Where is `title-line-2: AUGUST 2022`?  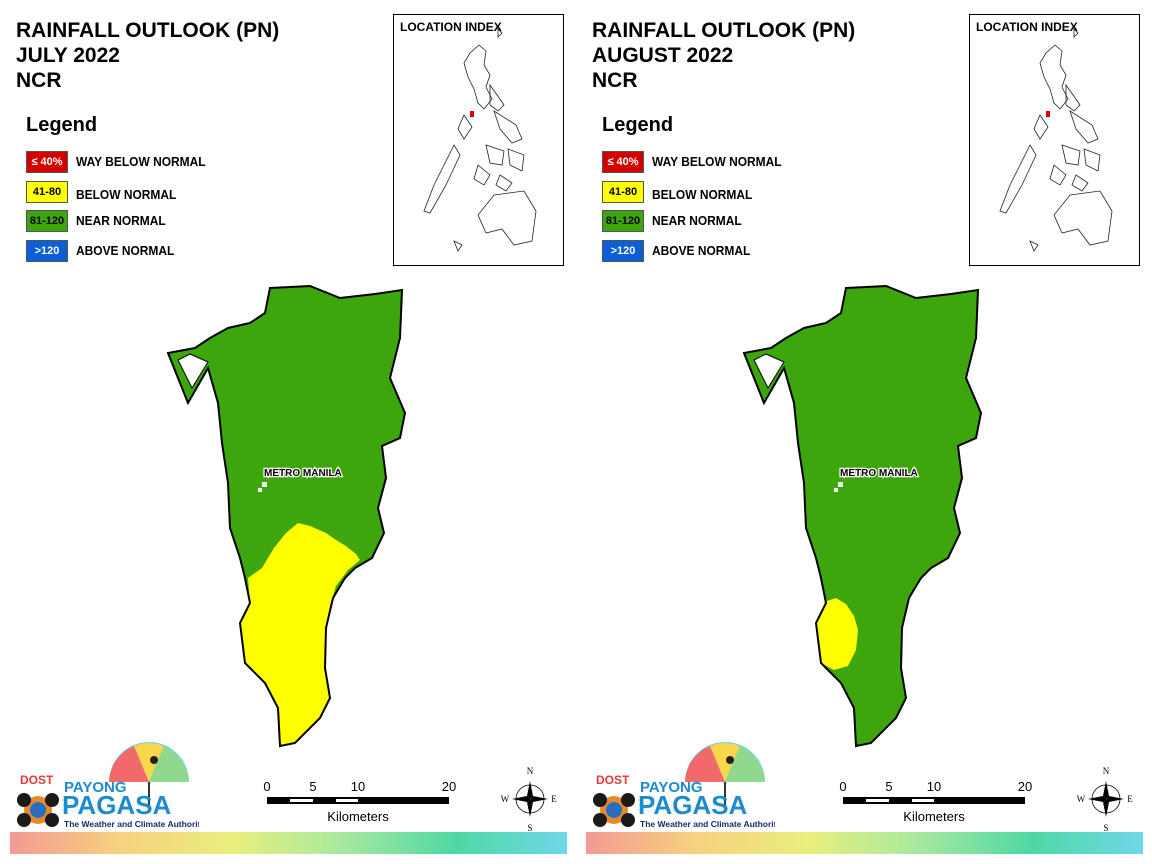
title-line-2: AUGUST 2022 is located at coordinates (663, 55).